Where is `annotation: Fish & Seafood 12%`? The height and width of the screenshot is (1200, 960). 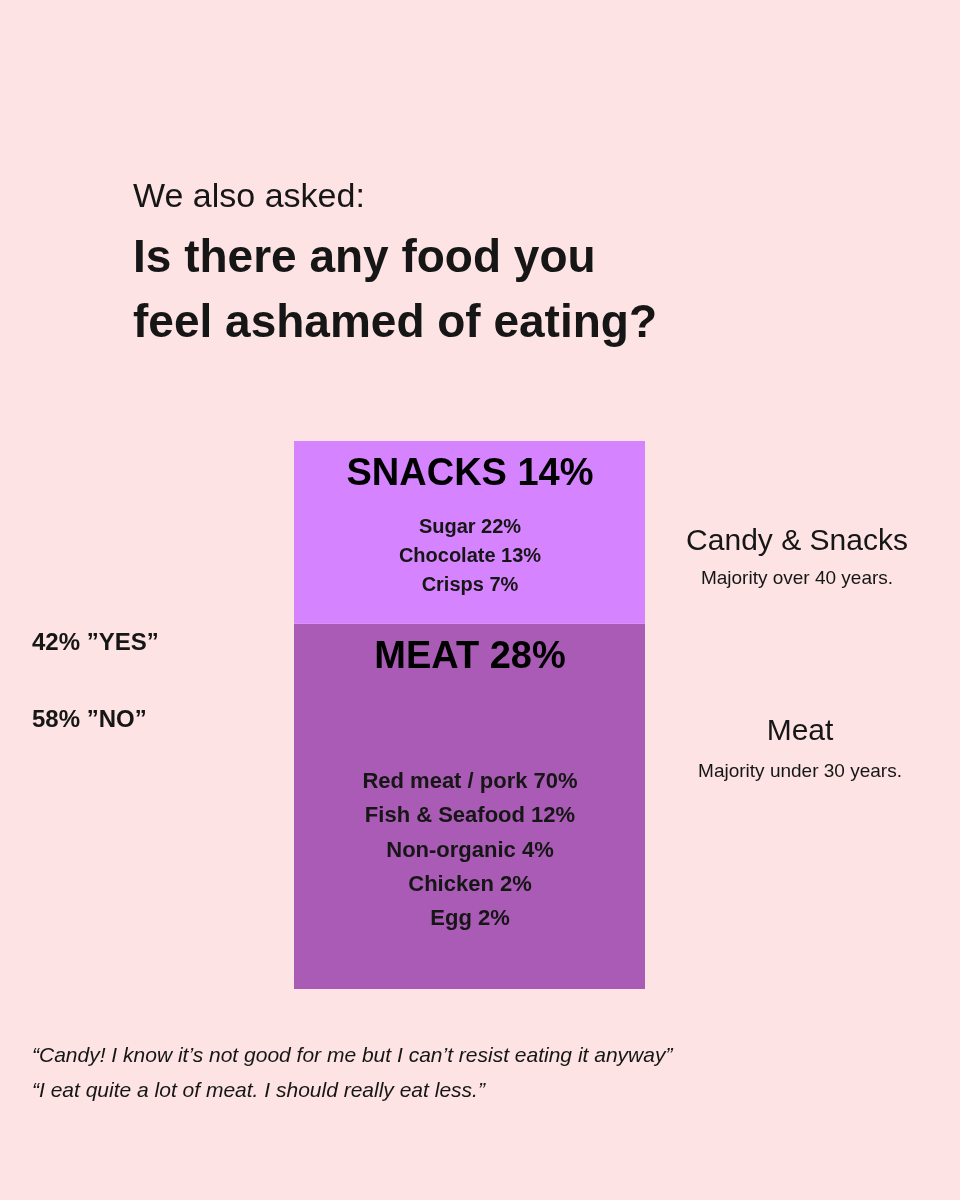 annotation: Fish & Seafood 12% is located at coordinates (470, 814).